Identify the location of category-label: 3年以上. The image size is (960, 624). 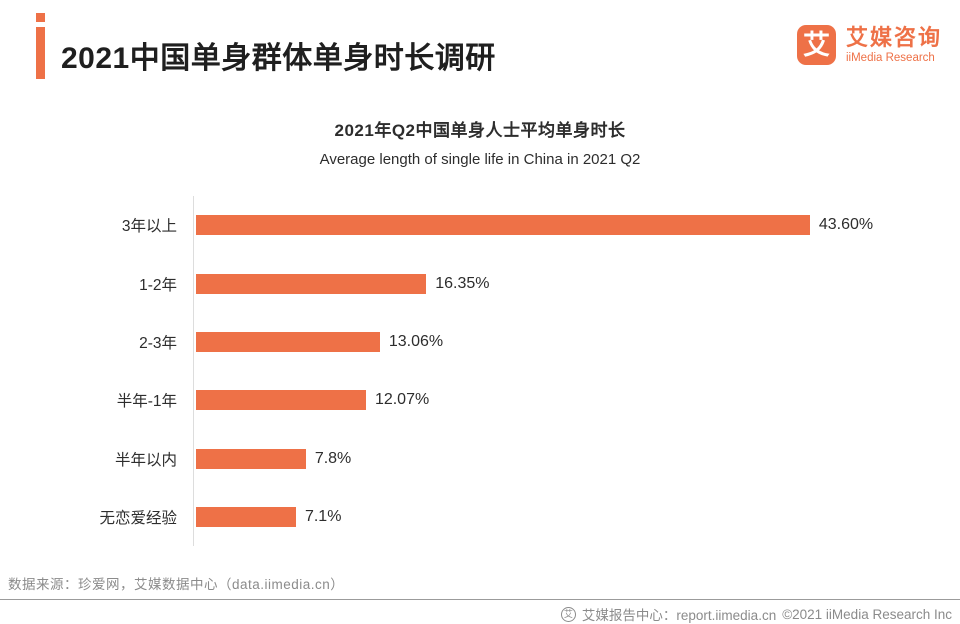
(149, 227).